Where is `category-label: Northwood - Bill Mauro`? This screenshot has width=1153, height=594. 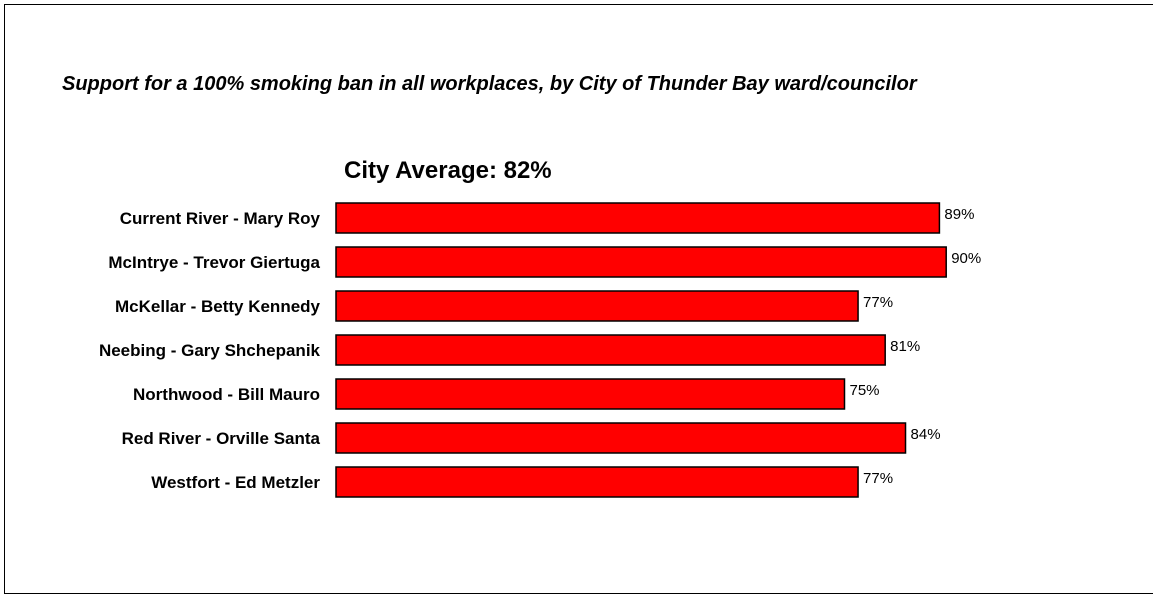 category-label: Northwood - Bill Mauro is located at coordinates (226, 394).